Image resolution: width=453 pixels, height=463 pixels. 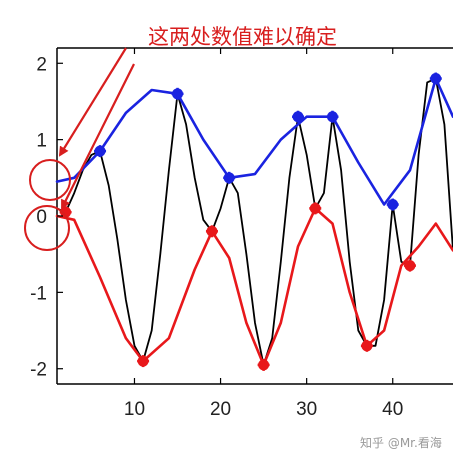 I want to click on annotation-circle-lower, so click(x=47, y=228).